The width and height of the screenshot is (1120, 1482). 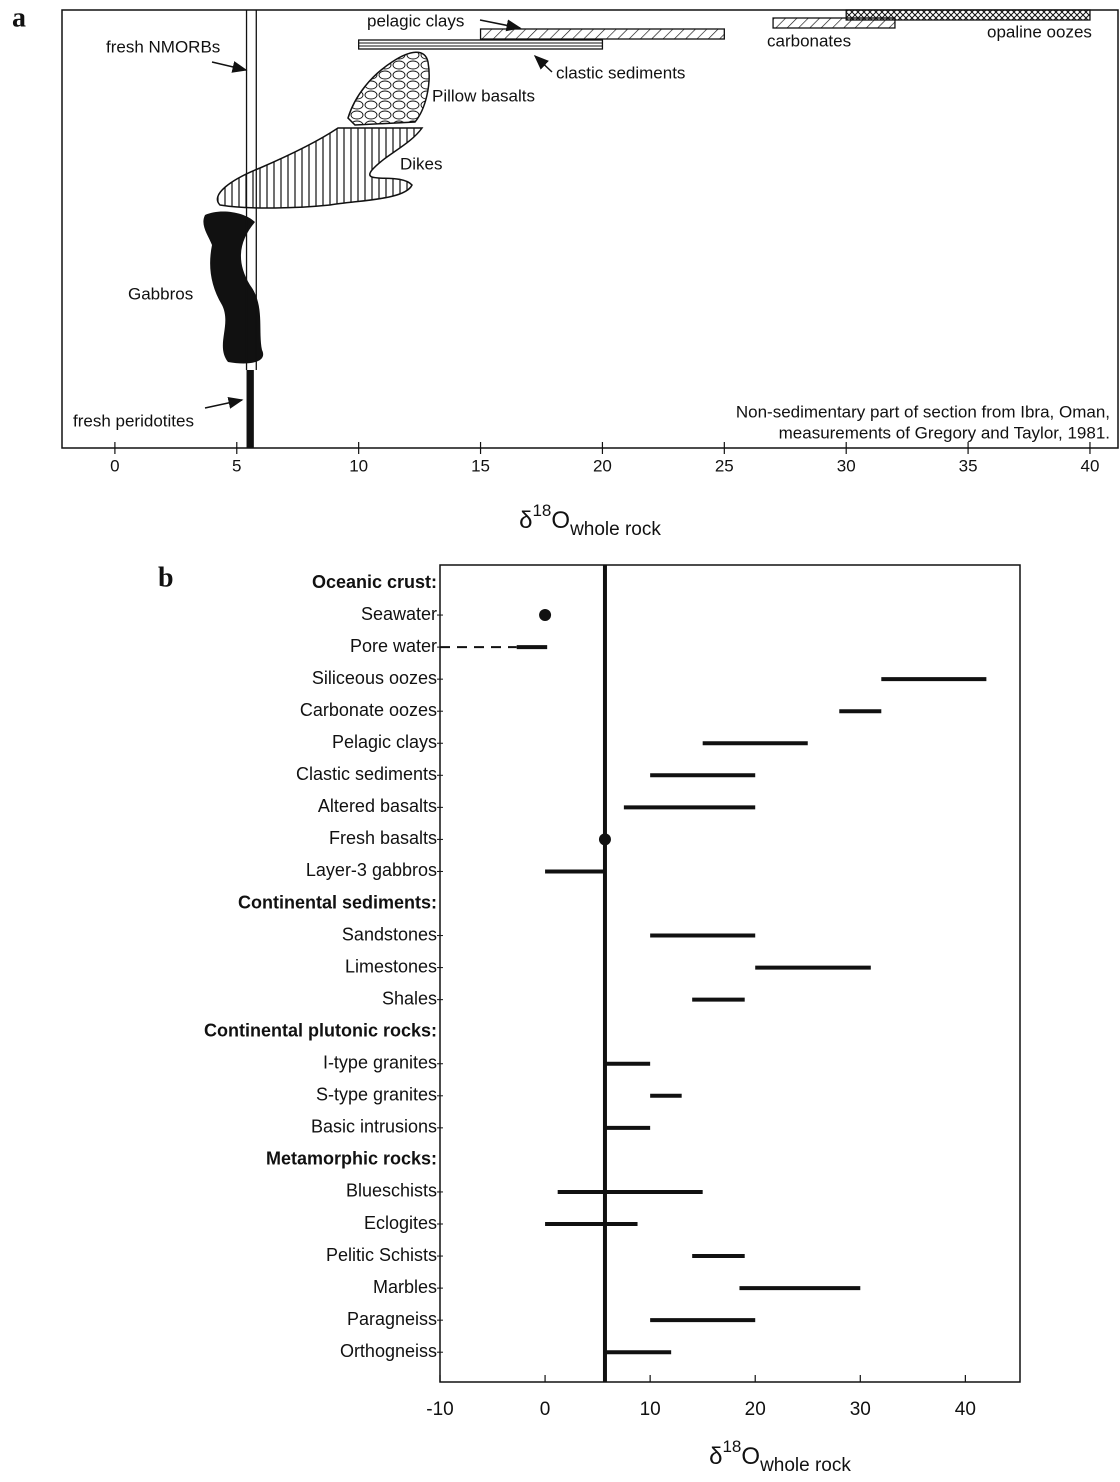 I want to click on peridotite-bar, so click(x=250, y=409).